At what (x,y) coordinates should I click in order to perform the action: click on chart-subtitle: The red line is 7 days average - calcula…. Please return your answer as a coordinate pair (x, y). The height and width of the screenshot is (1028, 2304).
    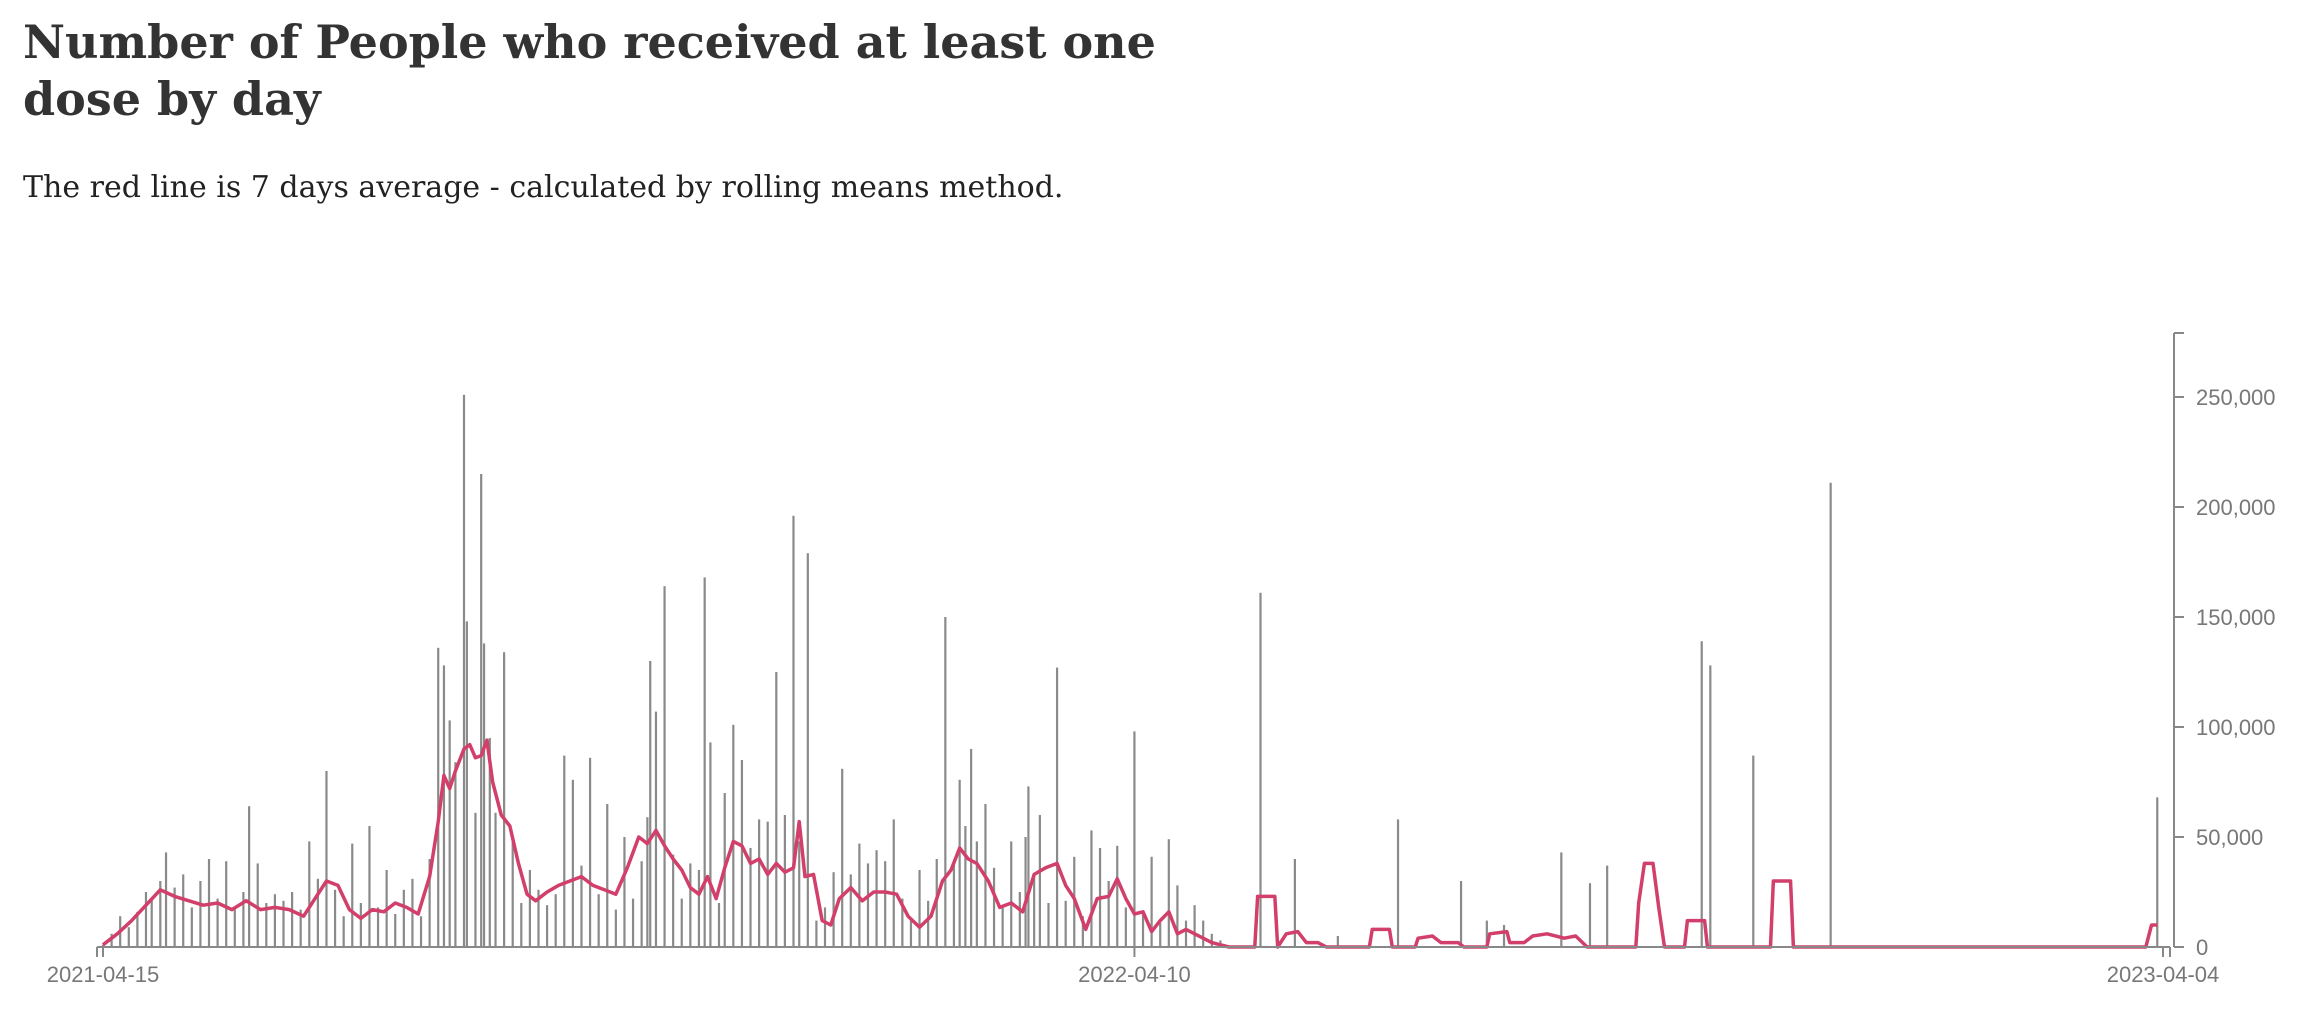
    Looking at the image, I should click on (543, 187).